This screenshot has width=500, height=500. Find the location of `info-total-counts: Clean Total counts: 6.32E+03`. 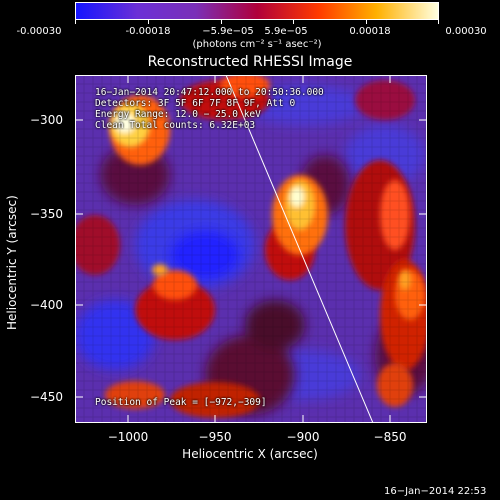

info-total-counts: Clean Total counts: 6.32E+03 is located at coordinates (175, 125).